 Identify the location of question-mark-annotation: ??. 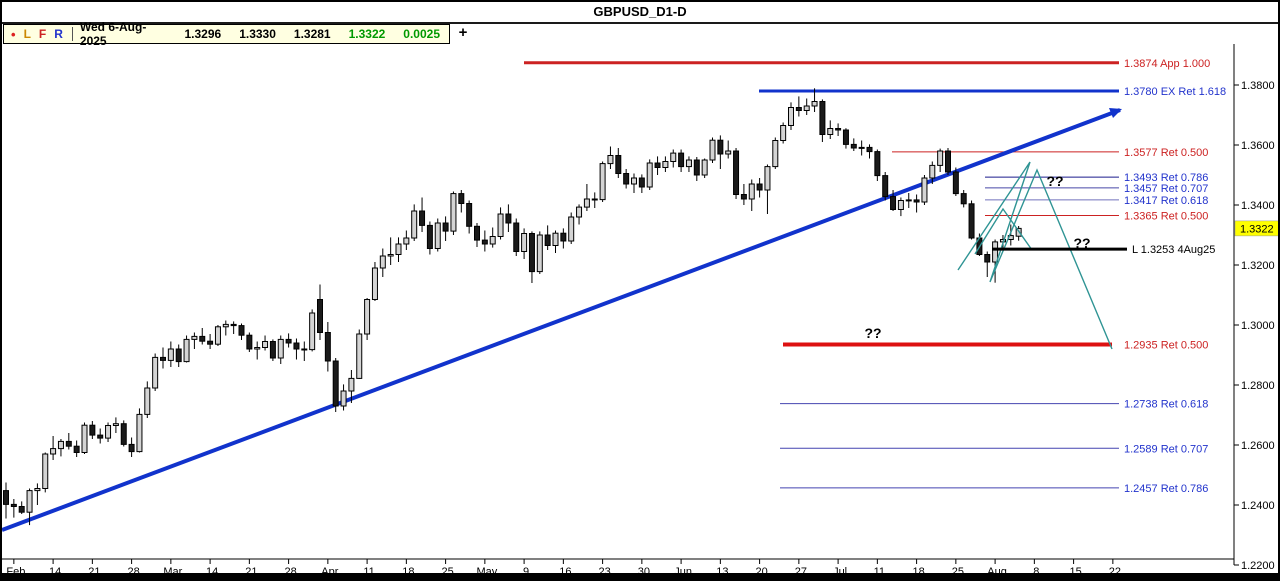
(1081, 243).